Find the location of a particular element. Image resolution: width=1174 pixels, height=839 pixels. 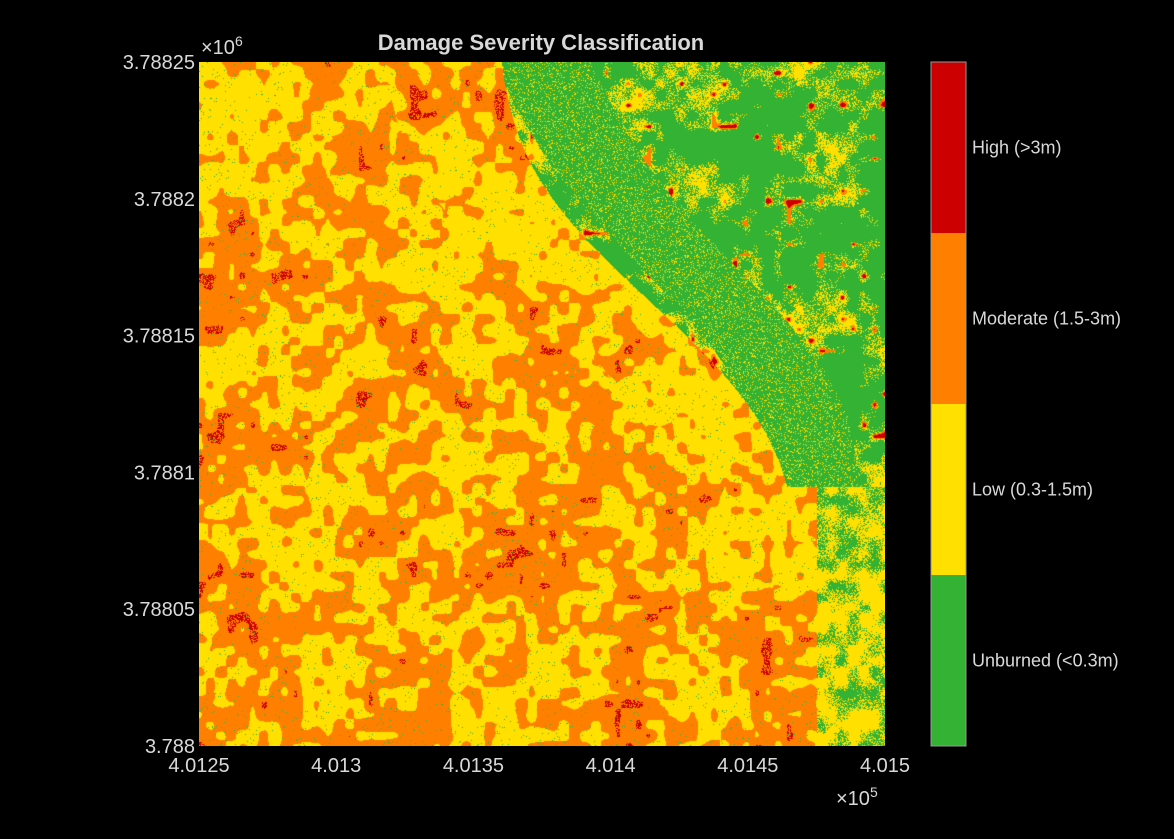

colorbar-label: High (>3m) is located at coordinates (1017, 148).